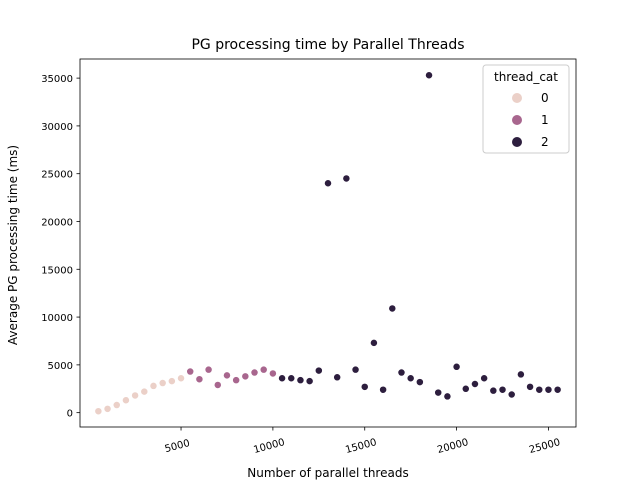 This screenshot has width=640, height=480. Describe the element at coordinates (60, 366) in the screenshot. I see `y-tick-label: 5000` at that location.